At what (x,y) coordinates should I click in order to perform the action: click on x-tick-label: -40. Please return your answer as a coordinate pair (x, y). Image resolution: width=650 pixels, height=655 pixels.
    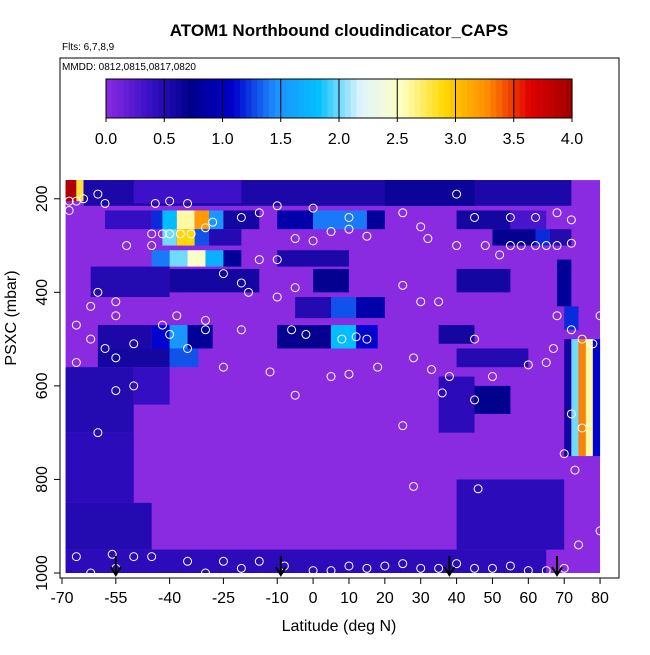
    Looking at the image, I should click on (169, 598).